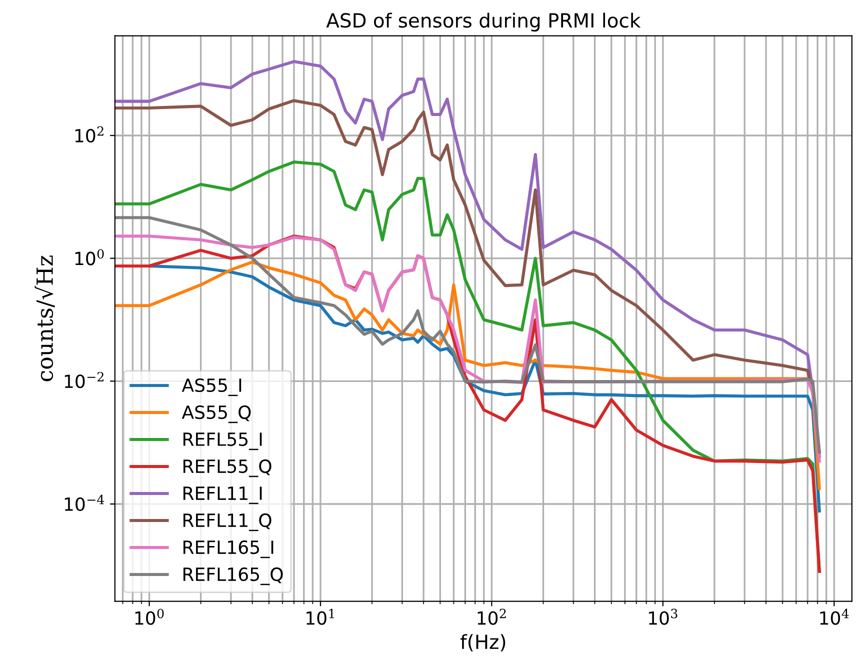 This screenshot has width=864, height=663. Describe the element at coordinates (149, 616) in the screenshot. I see `x-tick-label: 10$^{0}$` at that location.